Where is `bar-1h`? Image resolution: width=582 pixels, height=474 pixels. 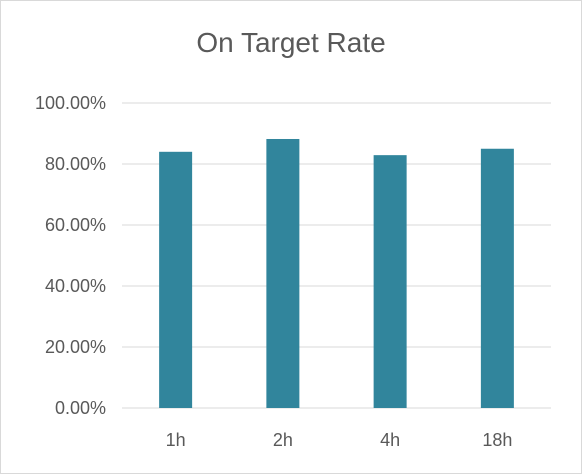 bar-1h is located at coordinates (176, 280).